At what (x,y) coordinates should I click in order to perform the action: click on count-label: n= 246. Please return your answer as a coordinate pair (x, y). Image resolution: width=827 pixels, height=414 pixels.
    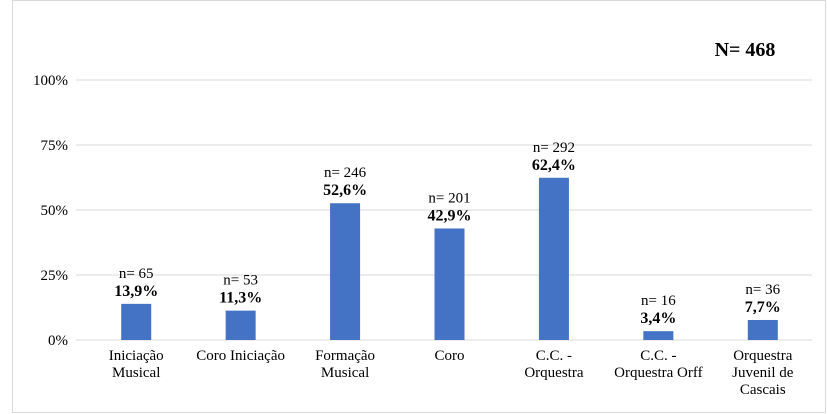
    Looking at the image, I should click on (345, 173).